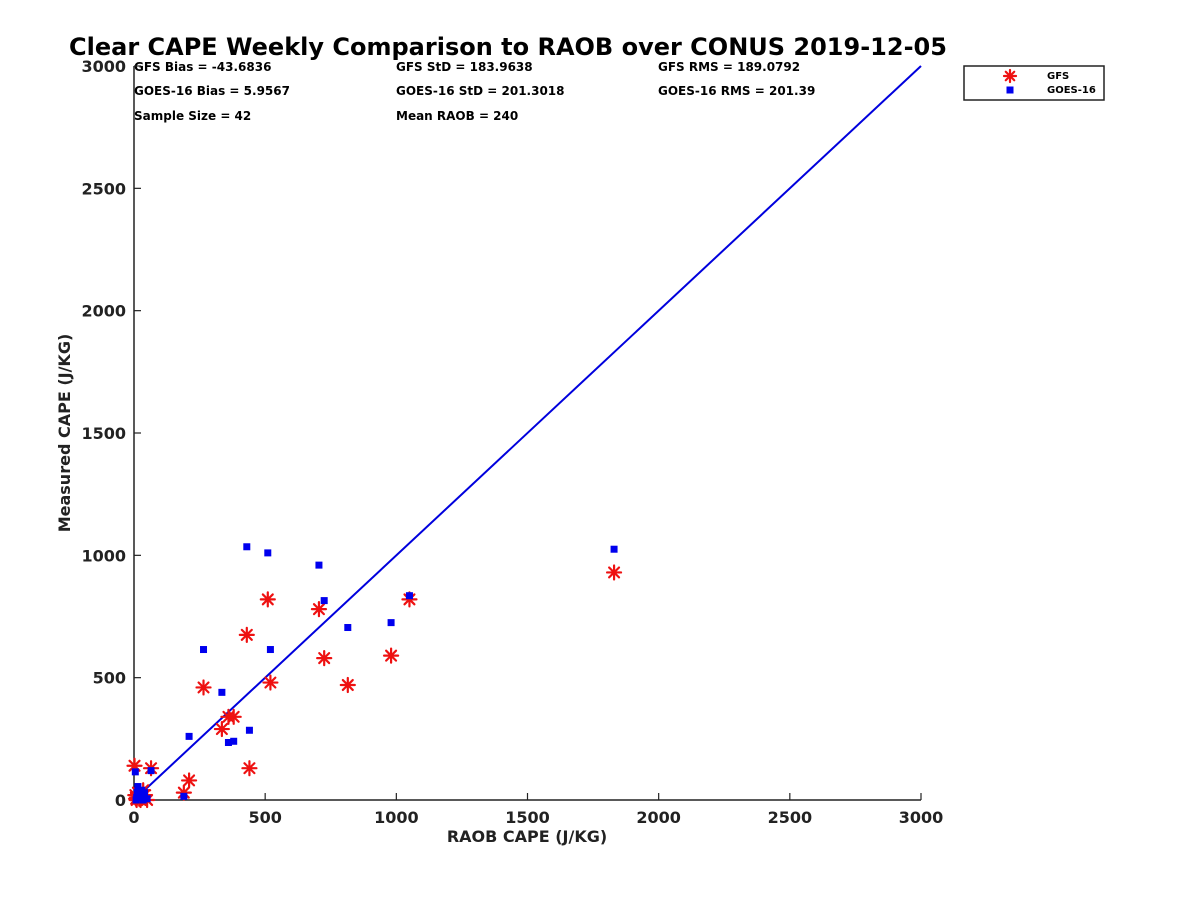 Image resolution: width=1200 pixels, height=900 pixels. I want to click on x-tick-label: 1000, so click(396, 817).